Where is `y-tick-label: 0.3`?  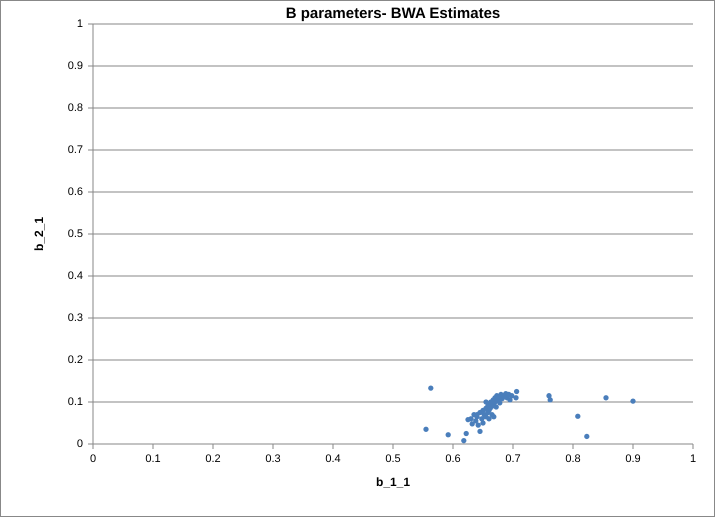 y-tick-label: 0.3 is located at coordinates (75, 318).